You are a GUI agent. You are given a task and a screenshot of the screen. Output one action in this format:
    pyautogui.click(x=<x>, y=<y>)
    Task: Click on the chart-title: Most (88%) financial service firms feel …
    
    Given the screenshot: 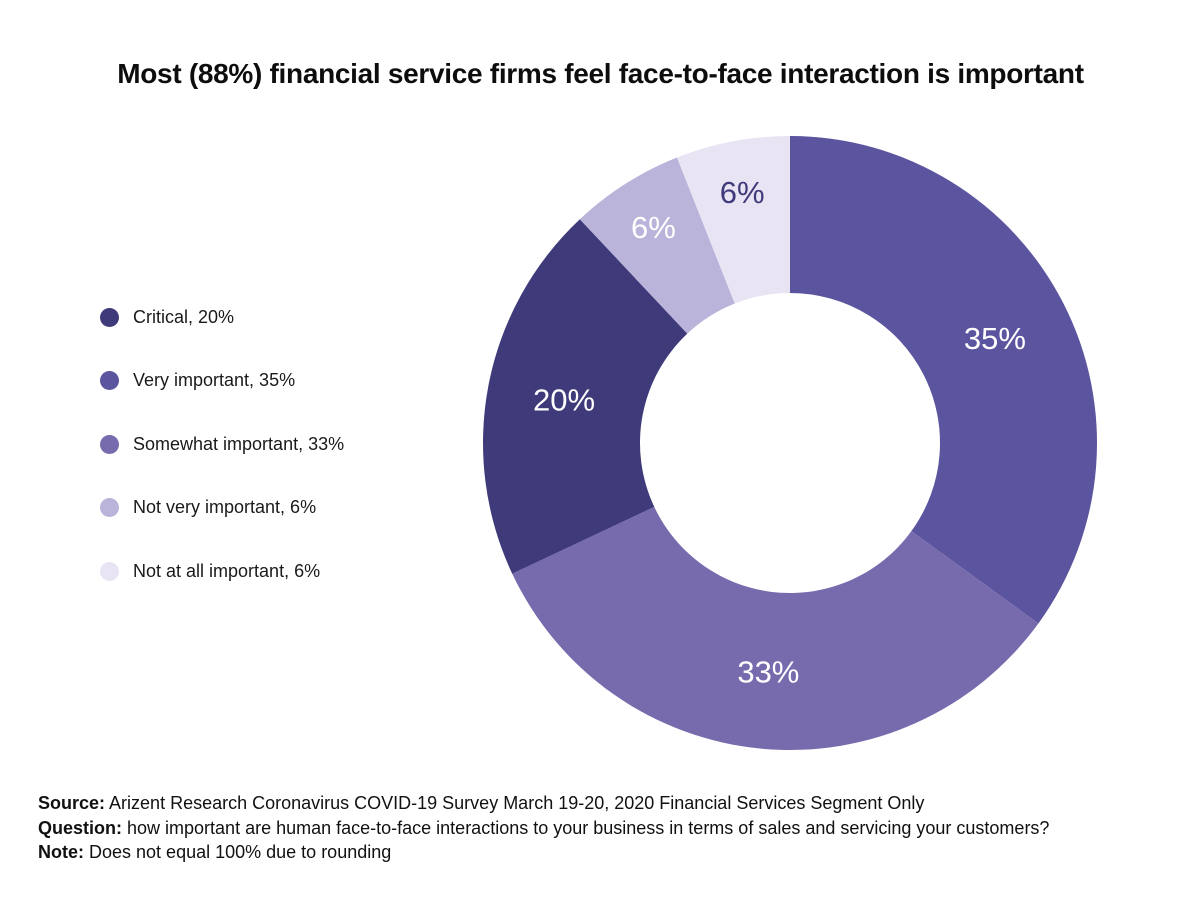 What is the action you would take?
    pyautogui.click(x=600, y=73)
    